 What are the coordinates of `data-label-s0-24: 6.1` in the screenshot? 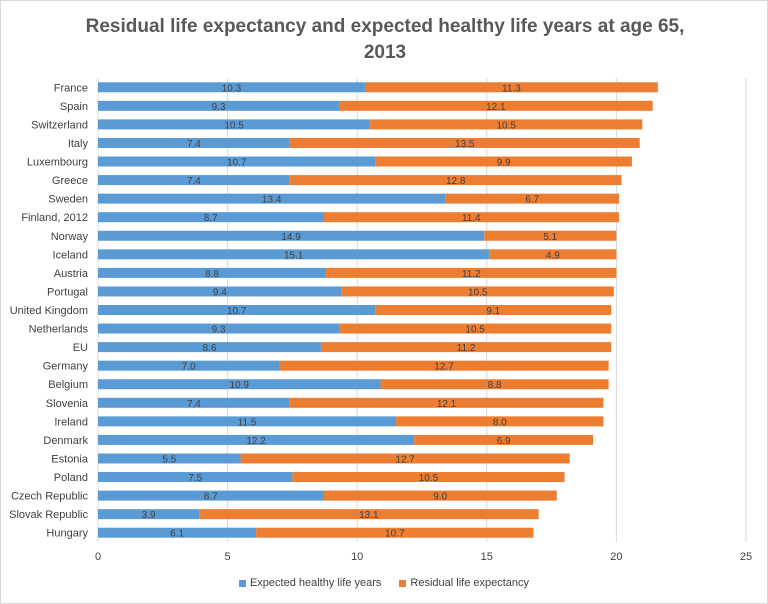 It's located at (177, 534).